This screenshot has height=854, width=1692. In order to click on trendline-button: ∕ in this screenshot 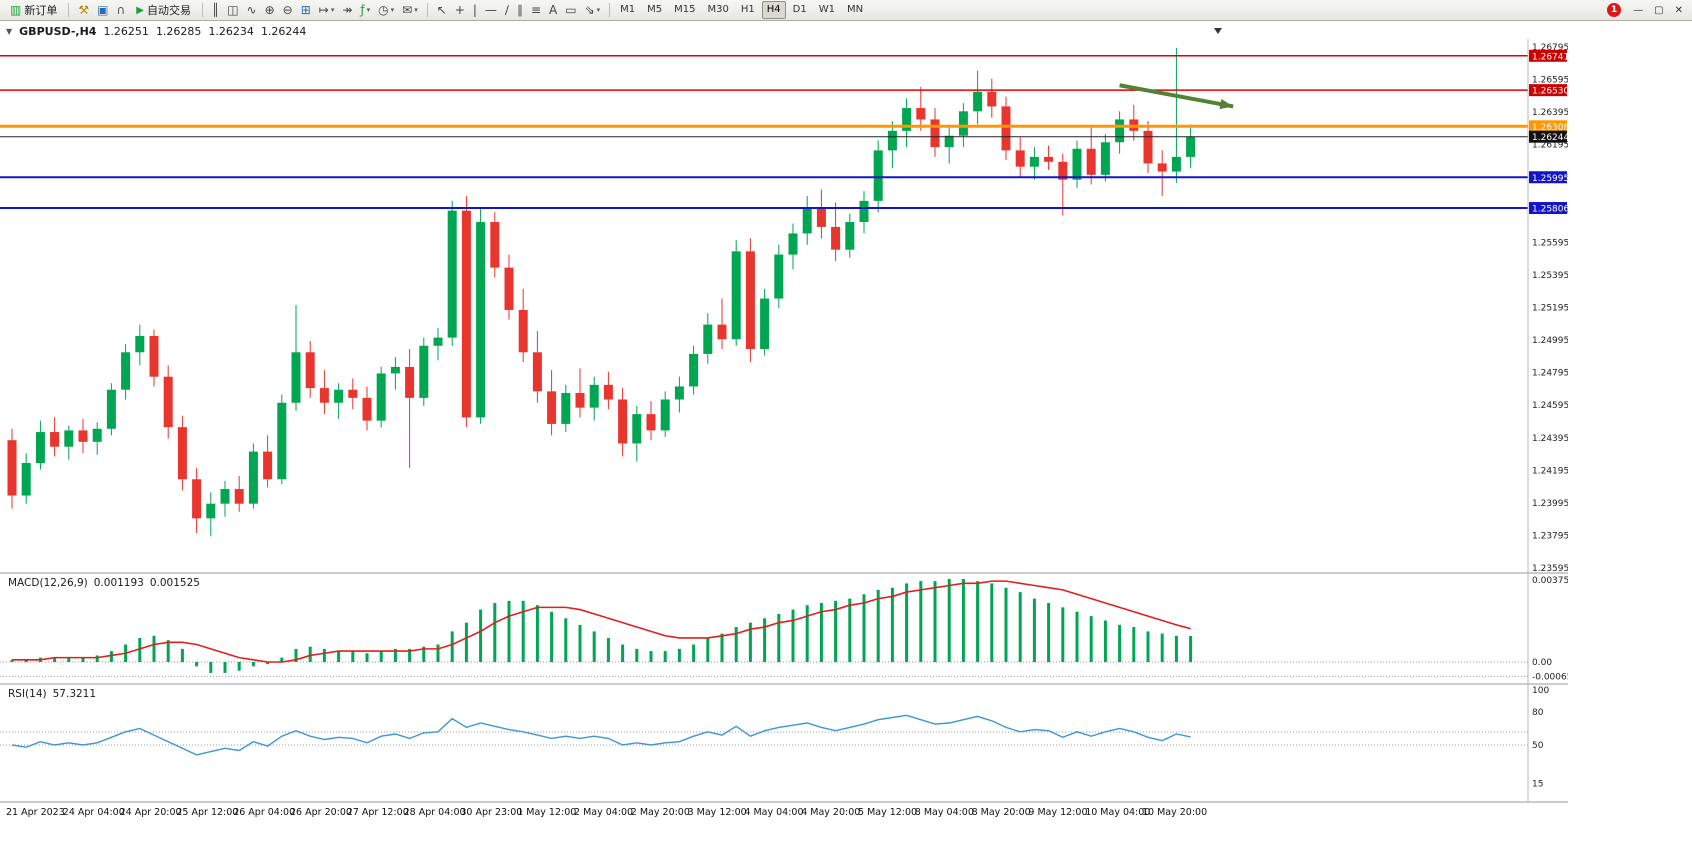, I will do `click(507, 10)`.